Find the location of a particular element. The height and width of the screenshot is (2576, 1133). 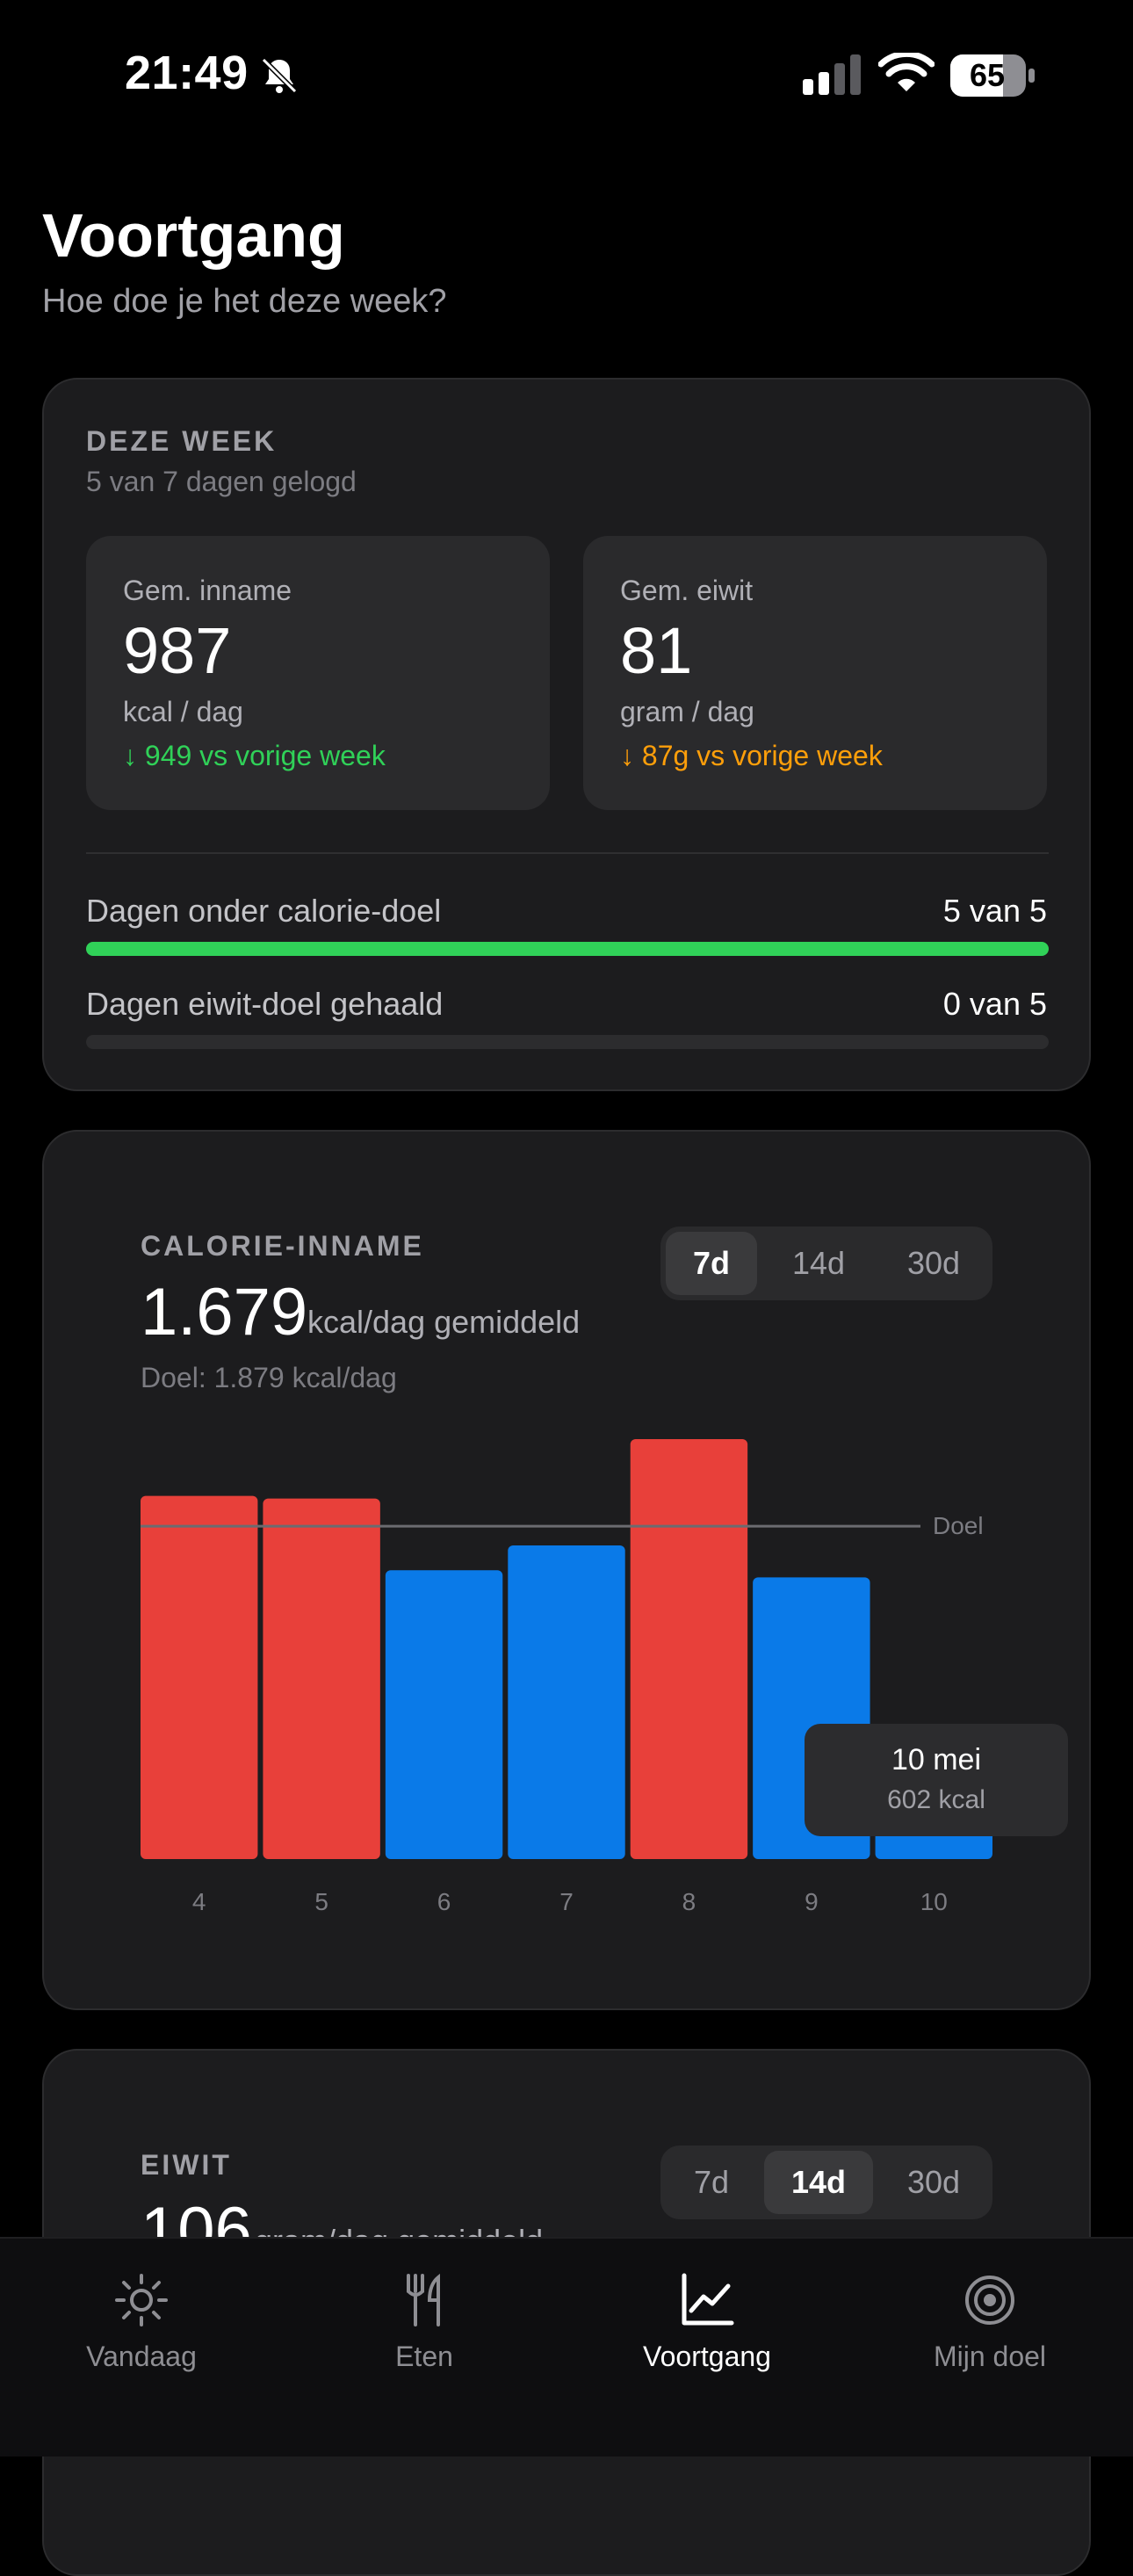

avg-protein-unit: gram / dag is located at coordinates (687, 711).